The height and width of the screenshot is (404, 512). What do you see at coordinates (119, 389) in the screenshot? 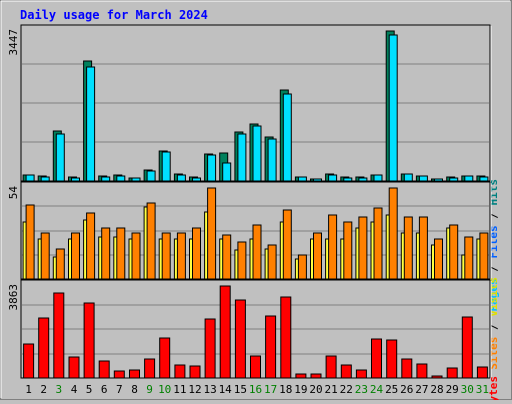
I see `x-tick-label: 7` at bounding box center [119, 389].